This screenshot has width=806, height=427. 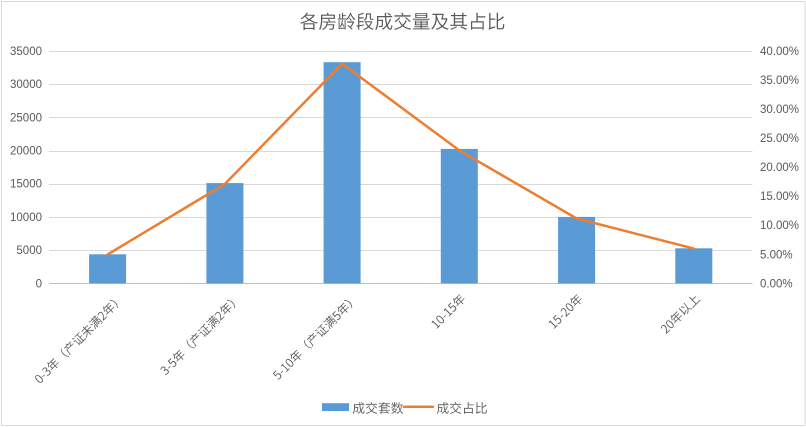 What do you see at coordinates (26, 118) in the screenshot?
I see `svg-text: 25000` at bounding box center [26, 118].